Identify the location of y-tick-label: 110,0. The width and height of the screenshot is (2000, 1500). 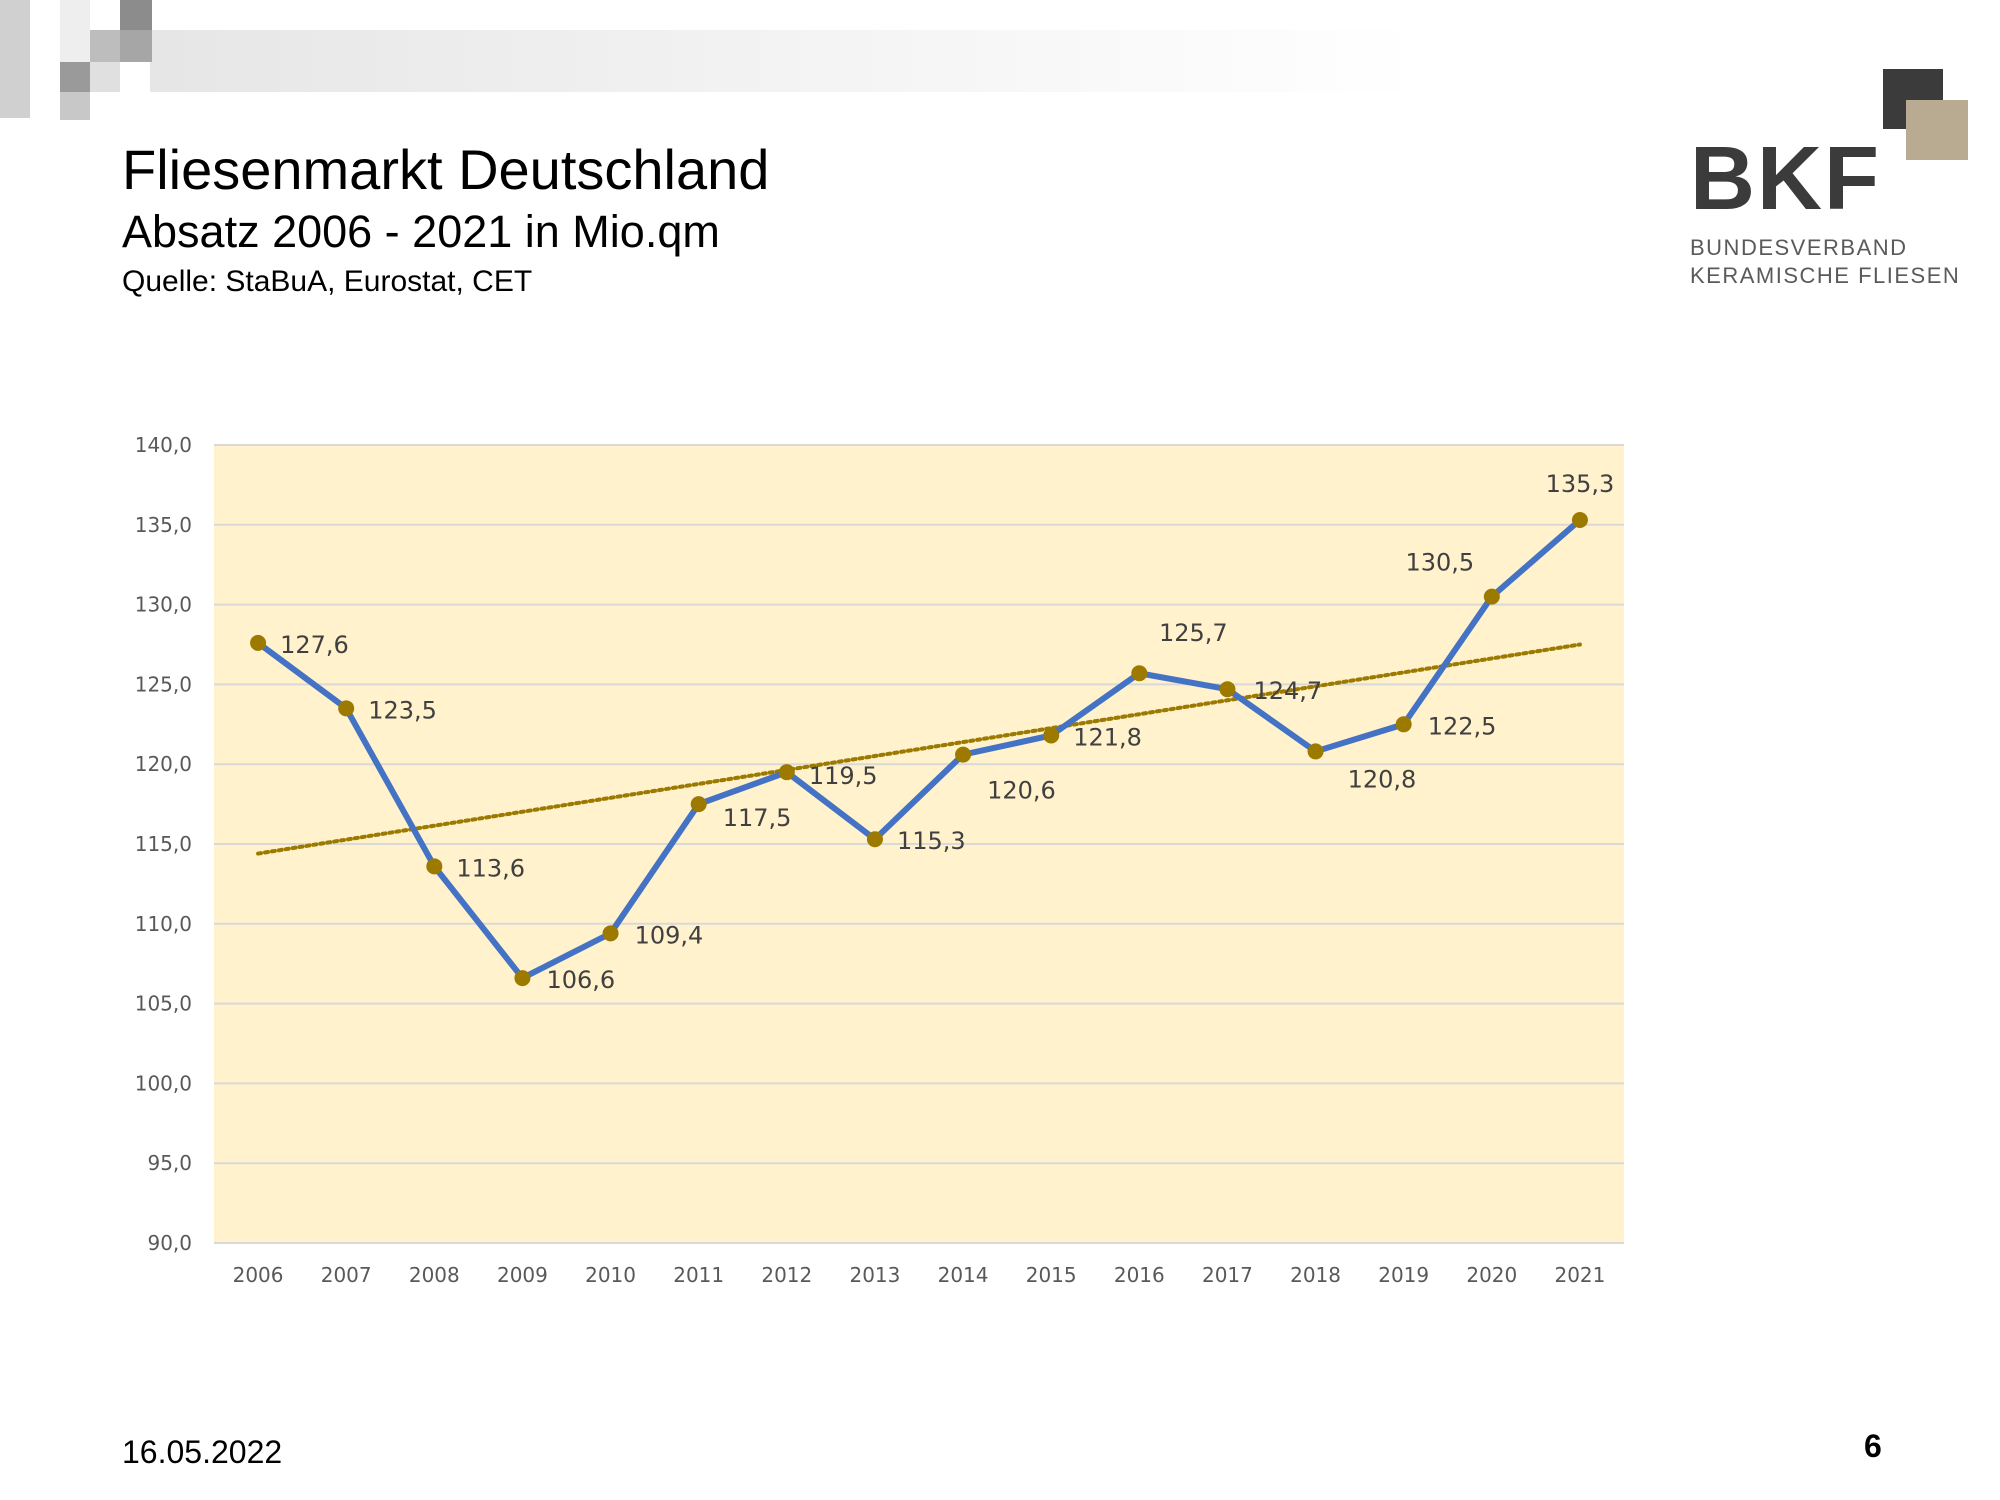
(163, 924).